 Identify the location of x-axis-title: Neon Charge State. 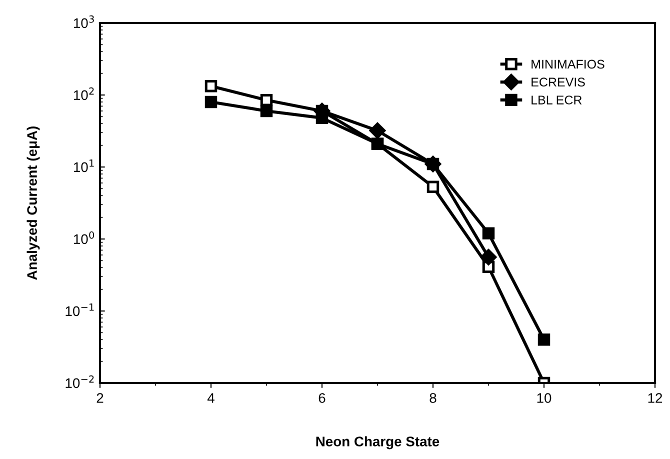
(378, 443).